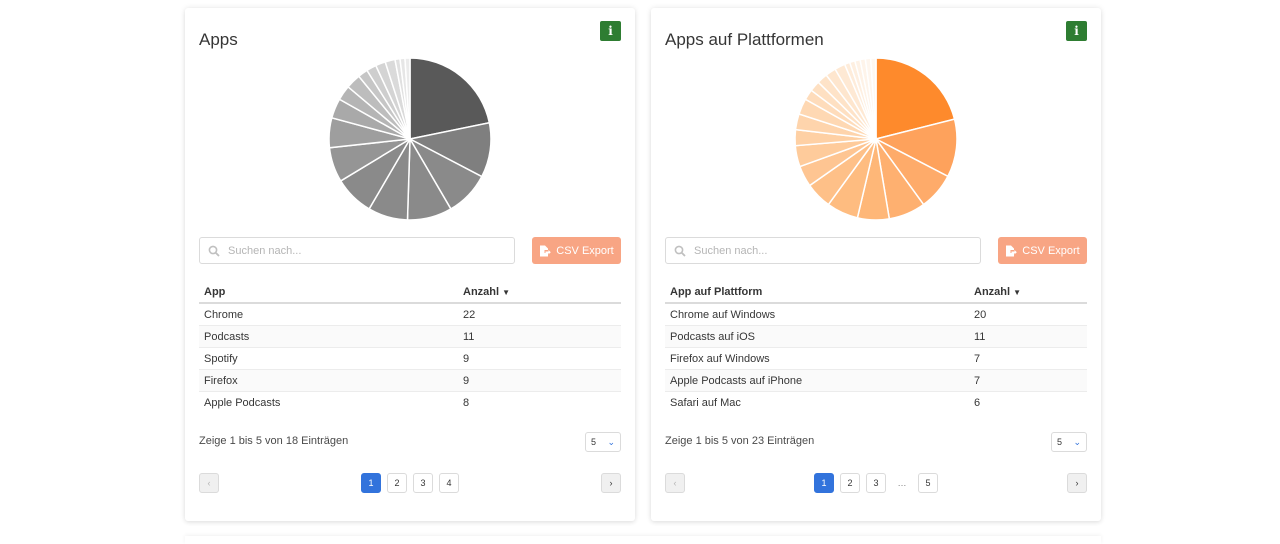 This screenshot has width=1280, height=544. I want to click on column-header-app: App, so click(328, 292).